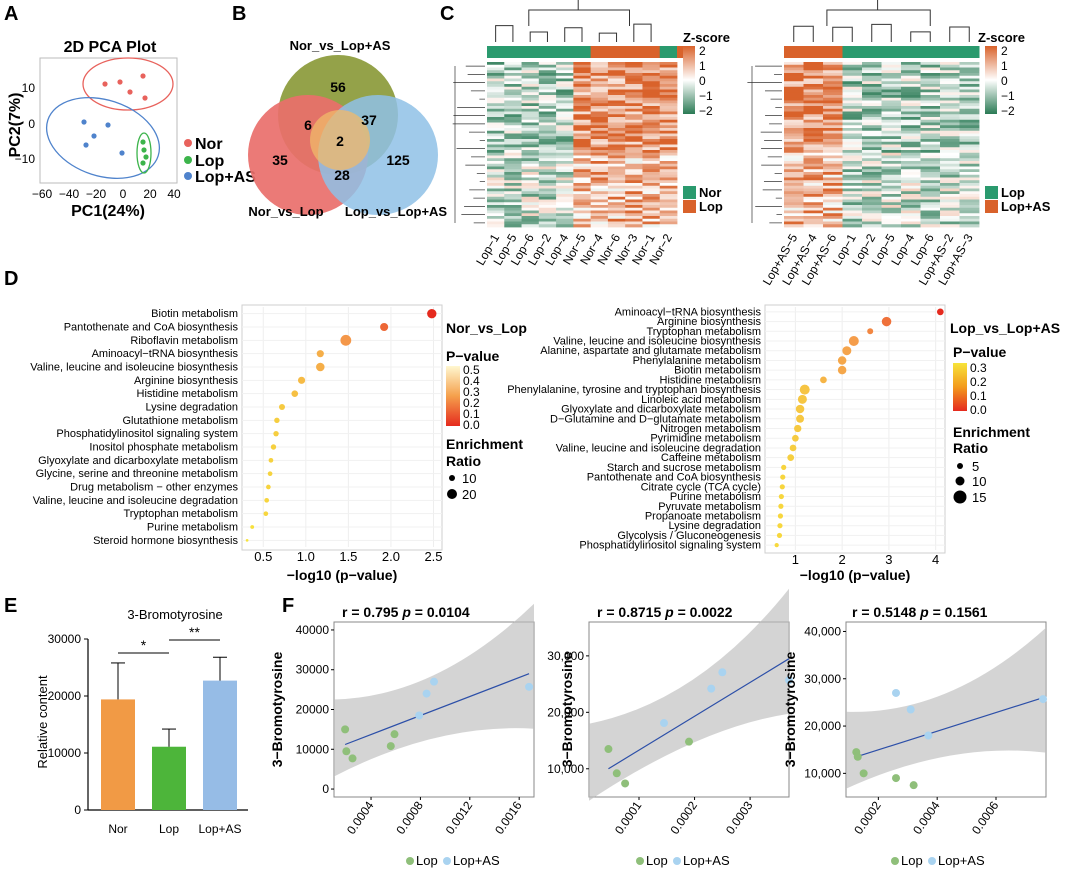  What do you see at coordinates (822, 679) in the screenshot?
I see `corr-ytick-label: 30,000` at bounding box center [822, 679].